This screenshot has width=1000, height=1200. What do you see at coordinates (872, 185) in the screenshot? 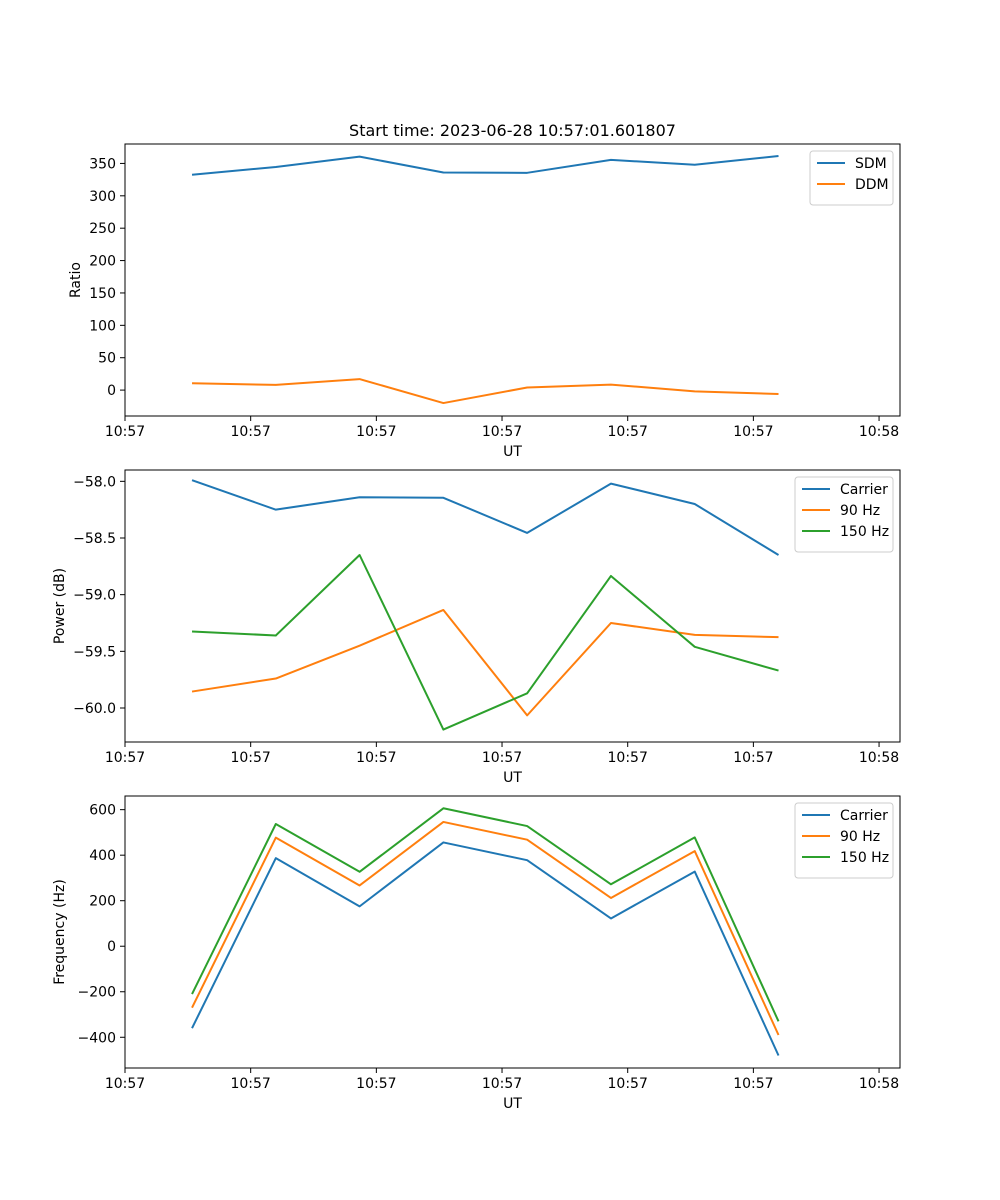
I see `legend-label: DDM` at bounding box center [872, 185].